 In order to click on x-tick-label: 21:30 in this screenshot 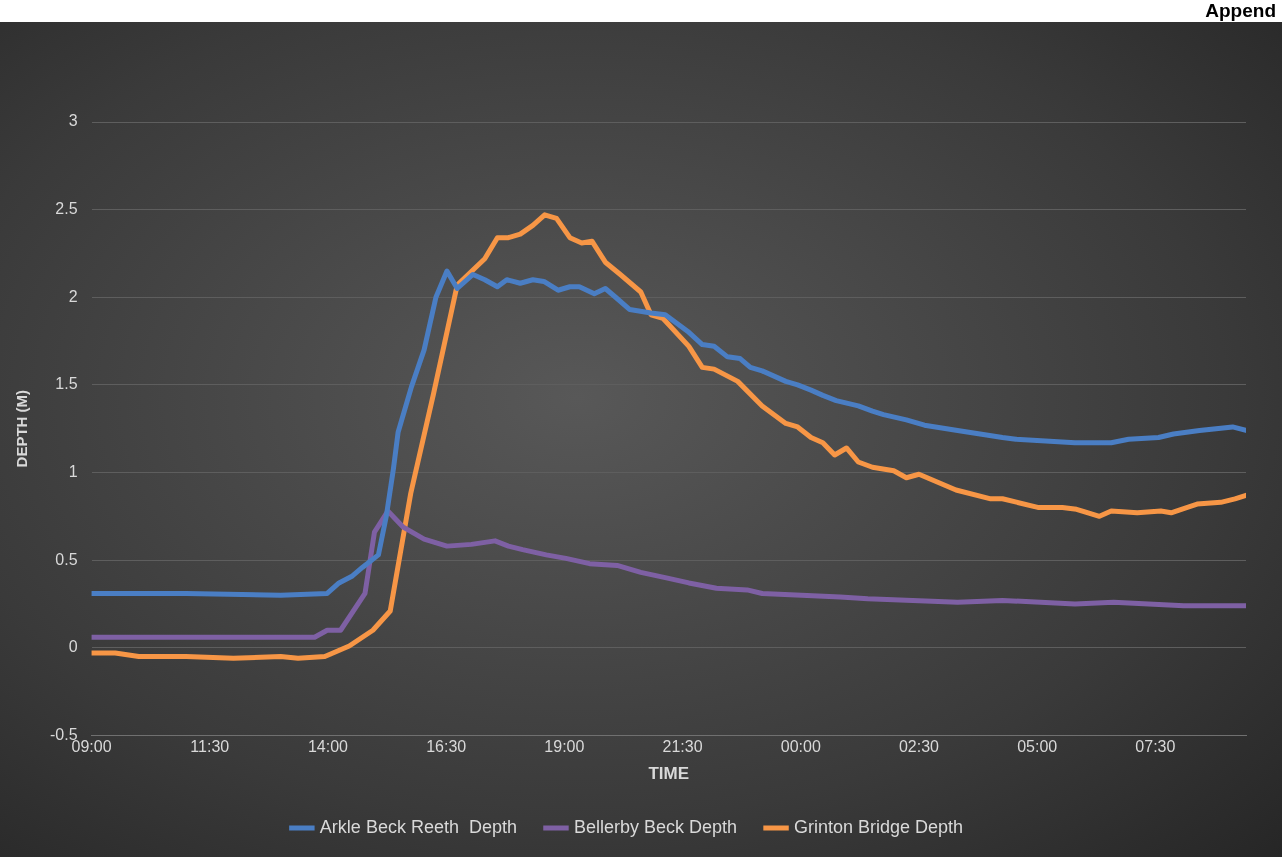, I will do `click(682, 747)`.